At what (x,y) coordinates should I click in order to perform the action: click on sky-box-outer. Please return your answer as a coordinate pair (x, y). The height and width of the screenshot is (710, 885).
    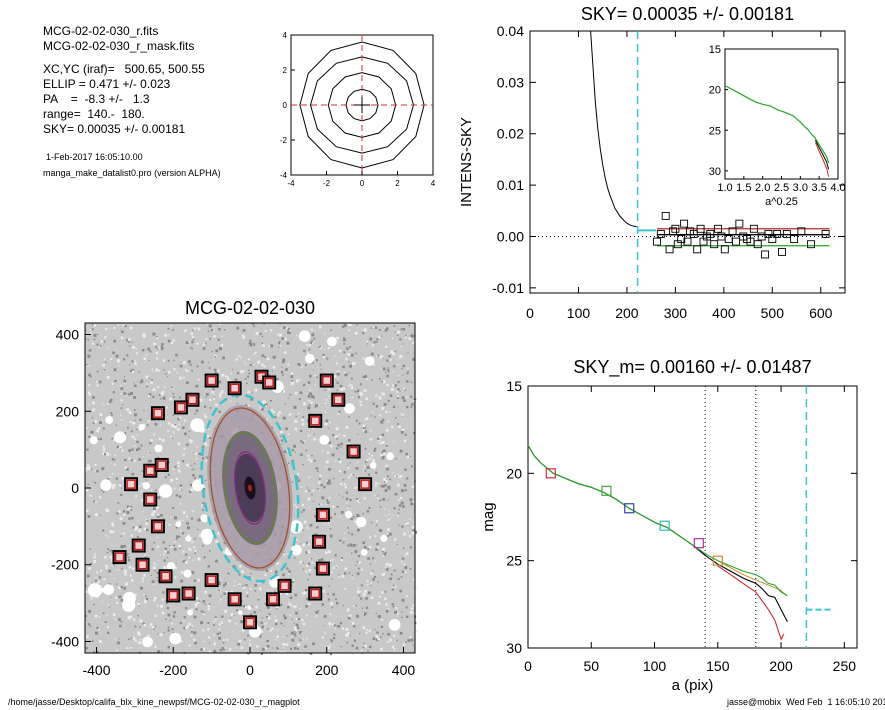
    Looking at the image, I should click on (142, 564).